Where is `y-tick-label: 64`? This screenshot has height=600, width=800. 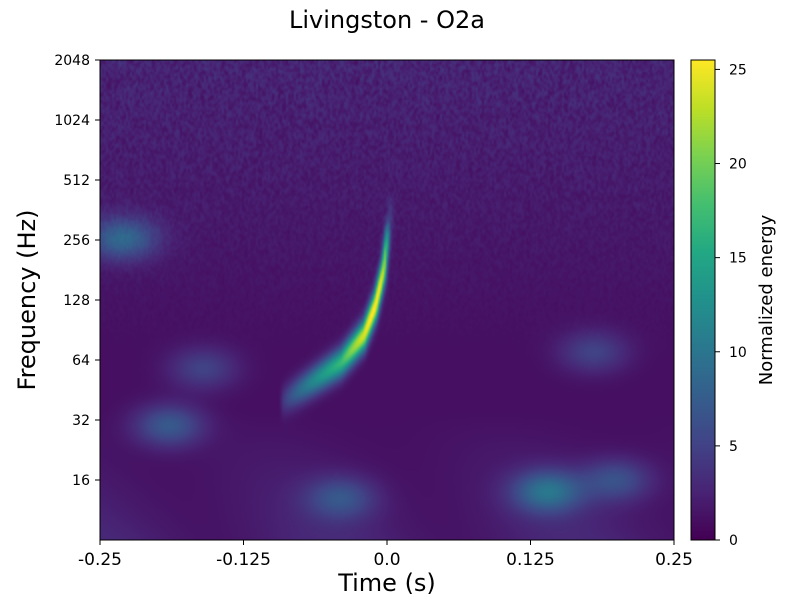
y-tick-label: 64 is located at coordinates (81, 361).